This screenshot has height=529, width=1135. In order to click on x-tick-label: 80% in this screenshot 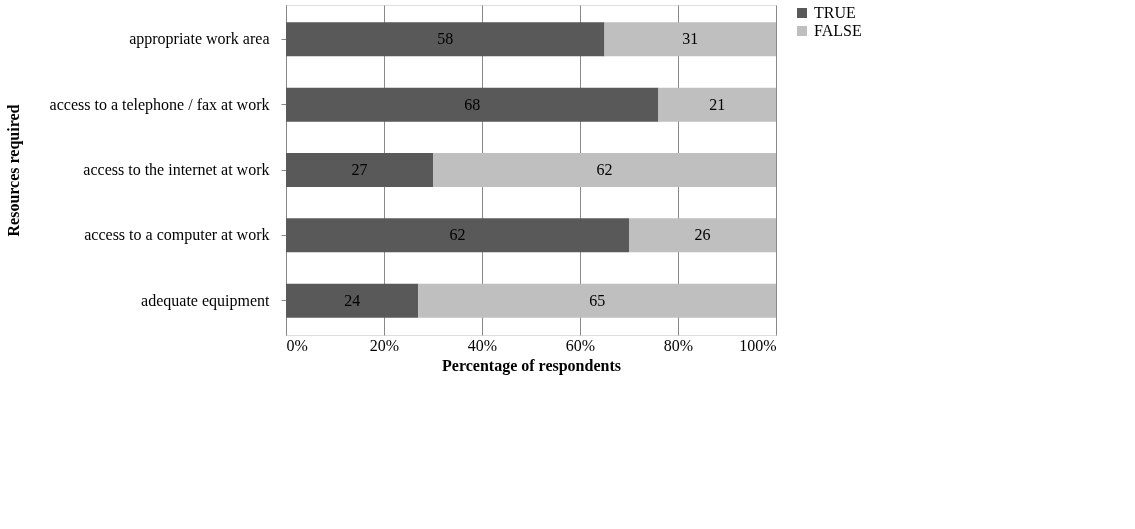, I will do `click(678, 345)`.